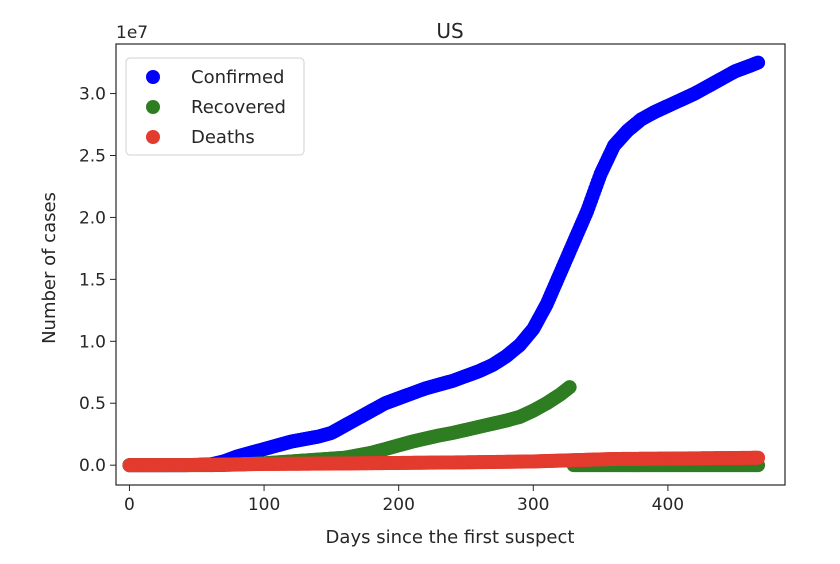  Describe the element at coordinates (569, 387) in the screenshot. I see `data-point-recovered` at that location.